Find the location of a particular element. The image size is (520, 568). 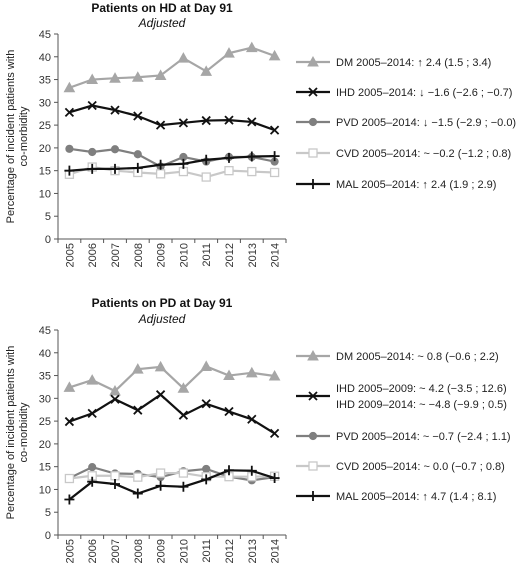

legend-entry-cvd: CVD 2005–2014: ~ −0.2 (−1.2 ; 0.8) is located at coordinates (403, 154).